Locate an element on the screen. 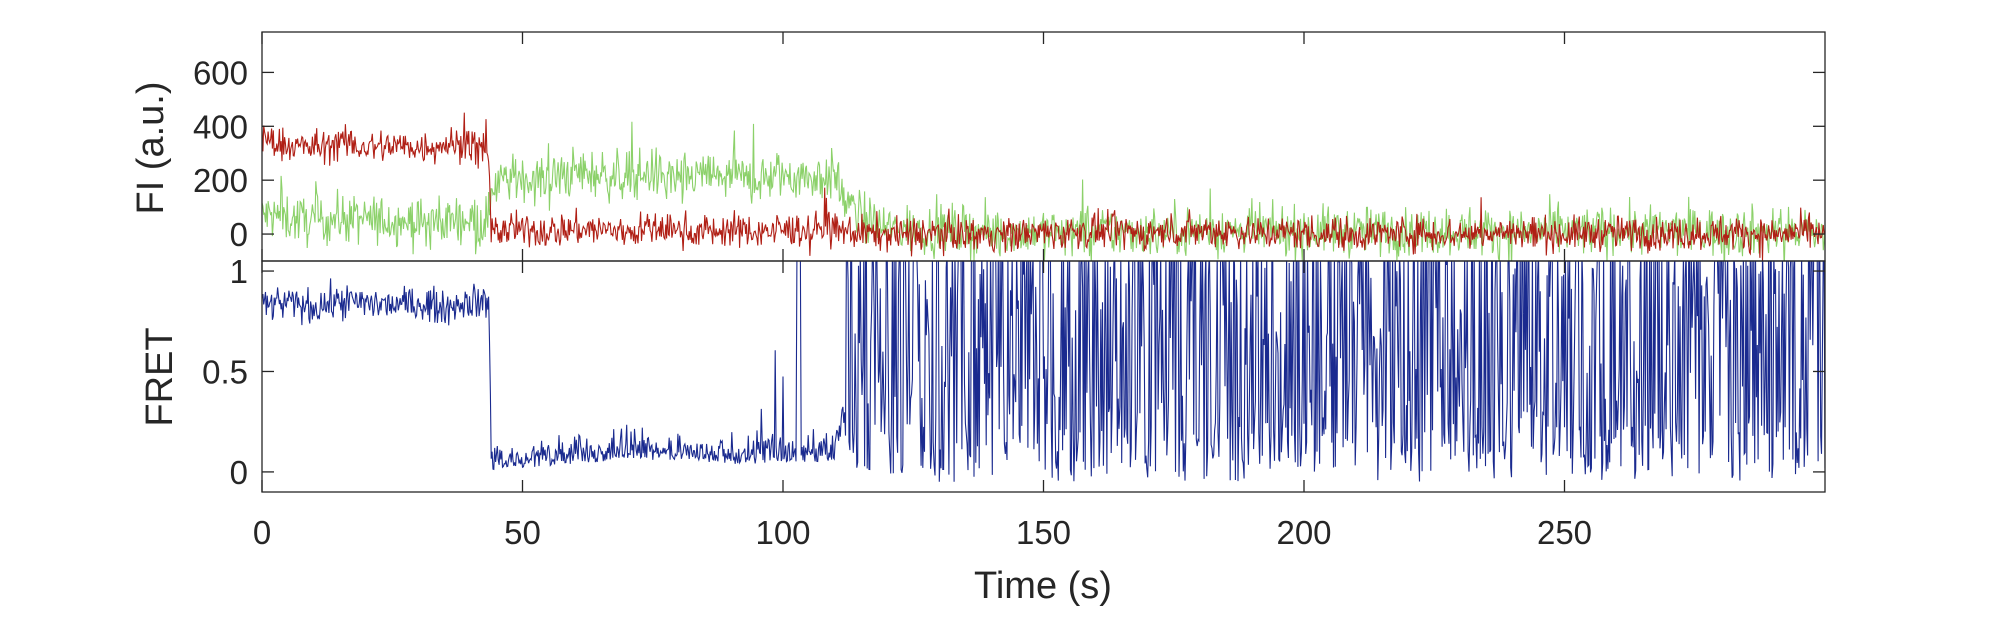 This screenshot has height=625, width=2005. fluorescence-y-tick-label: 600 is located at coordinates (220, 72).